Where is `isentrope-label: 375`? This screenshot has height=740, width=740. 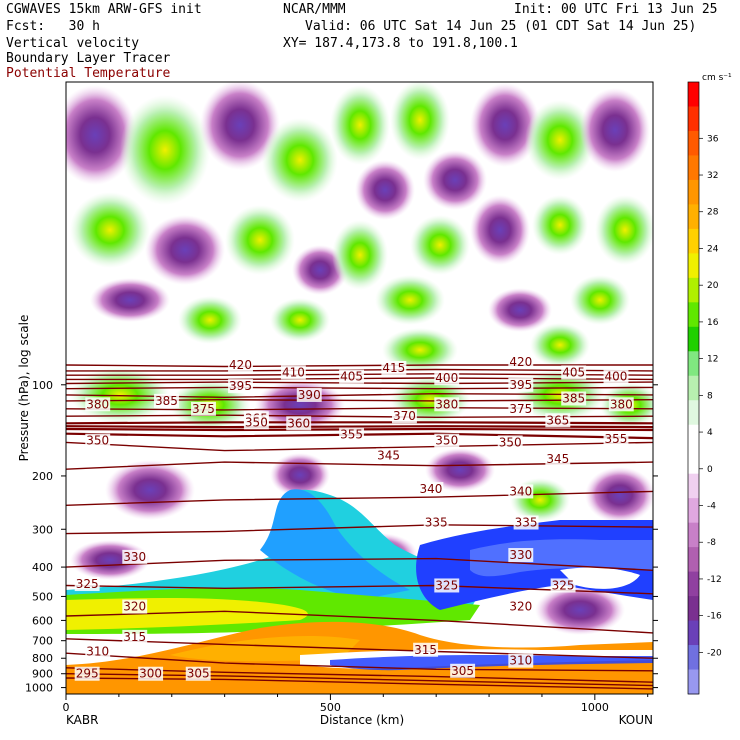
isentrope-label: 375 is located at coordinates (520, 409).